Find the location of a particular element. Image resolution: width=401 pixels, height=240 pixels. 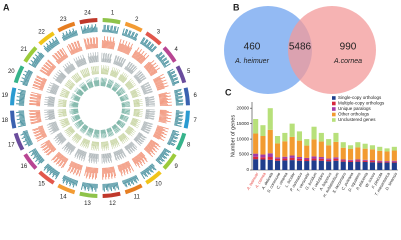

segment-label: 19 is located at coordinates (4, 96).